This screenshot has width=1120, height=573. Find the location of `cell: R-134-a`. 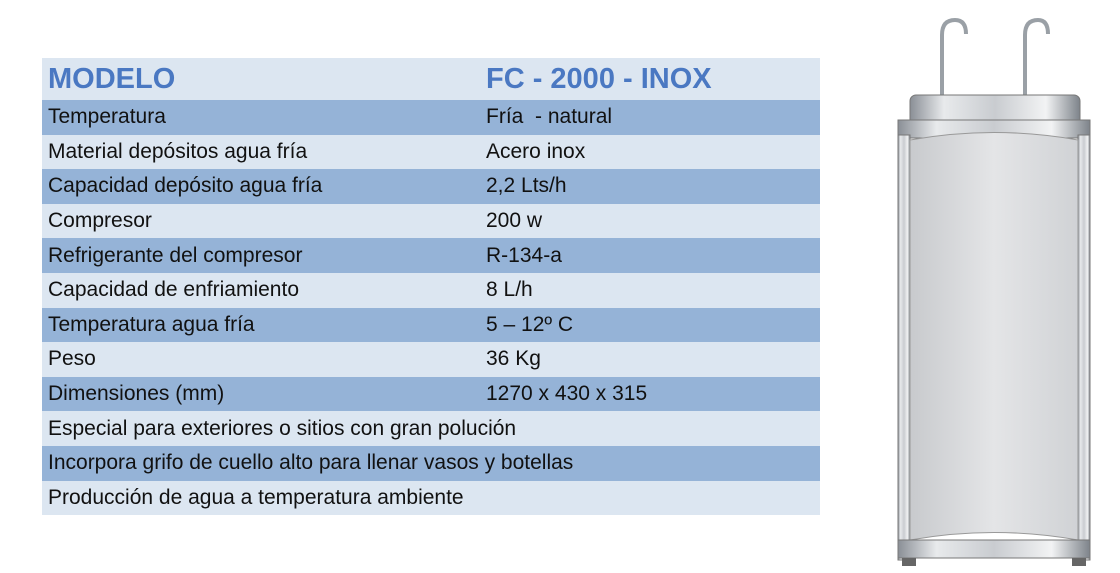

cell: R-134-a is located at coordinates (524, 255).